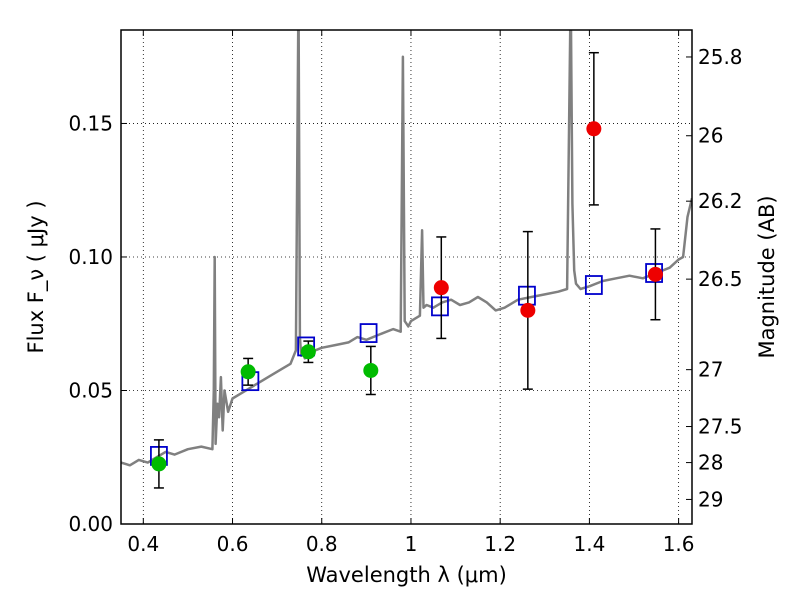 Image resolution: width=800 pixels, height=600 pixels. Describe the element at coordinates (720, 57) in the screenshot. I see `y2-tick-label: 25.8` at that location.